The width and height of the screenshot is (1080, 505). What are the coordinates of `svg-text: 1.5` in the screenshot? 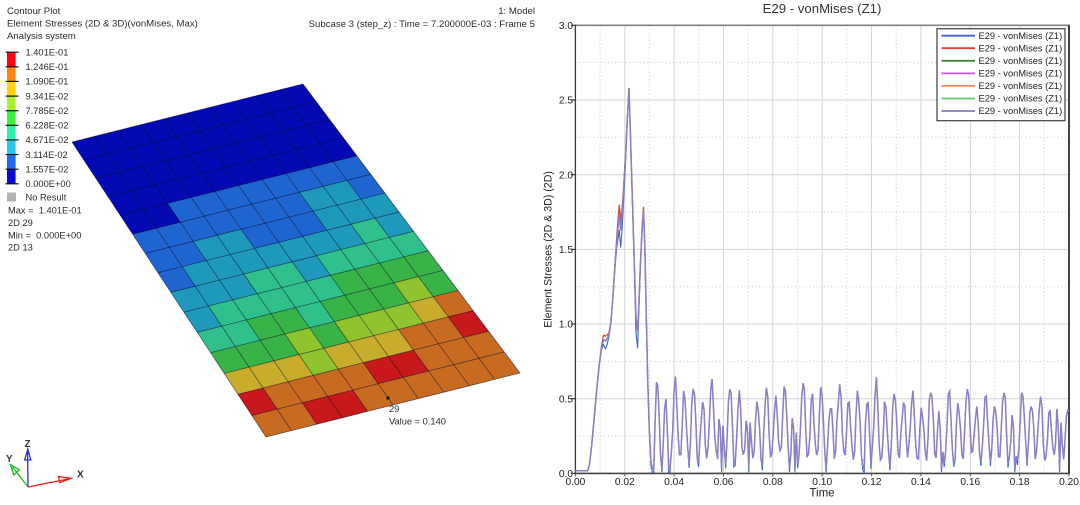 It's located at (566, 250).